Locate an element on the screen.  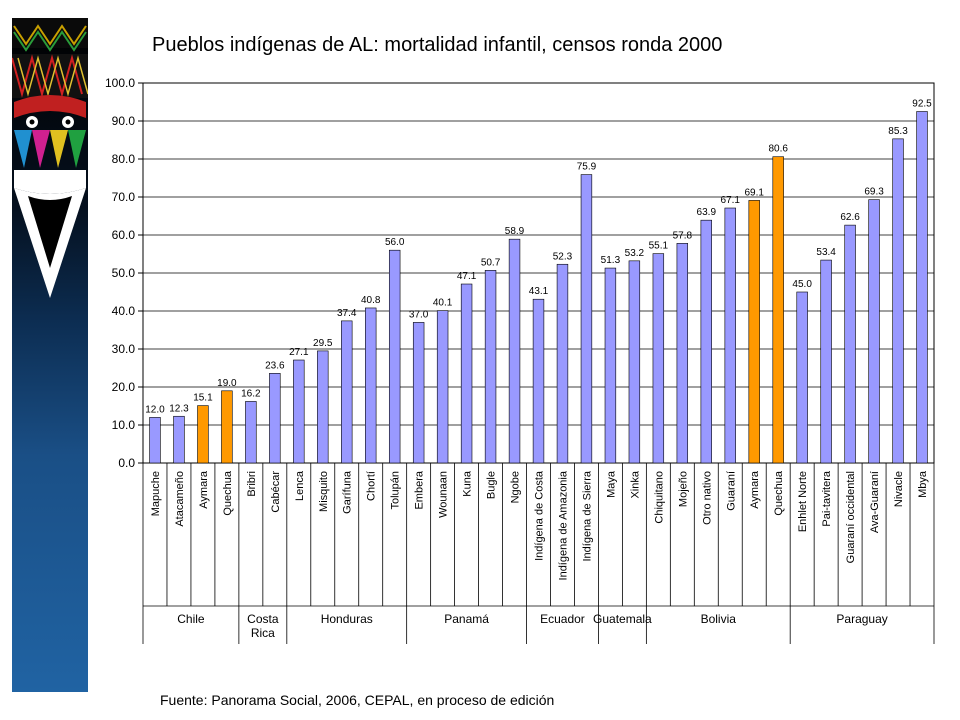
y-tick-label: 90.0 is located at coordinates (124, 121).